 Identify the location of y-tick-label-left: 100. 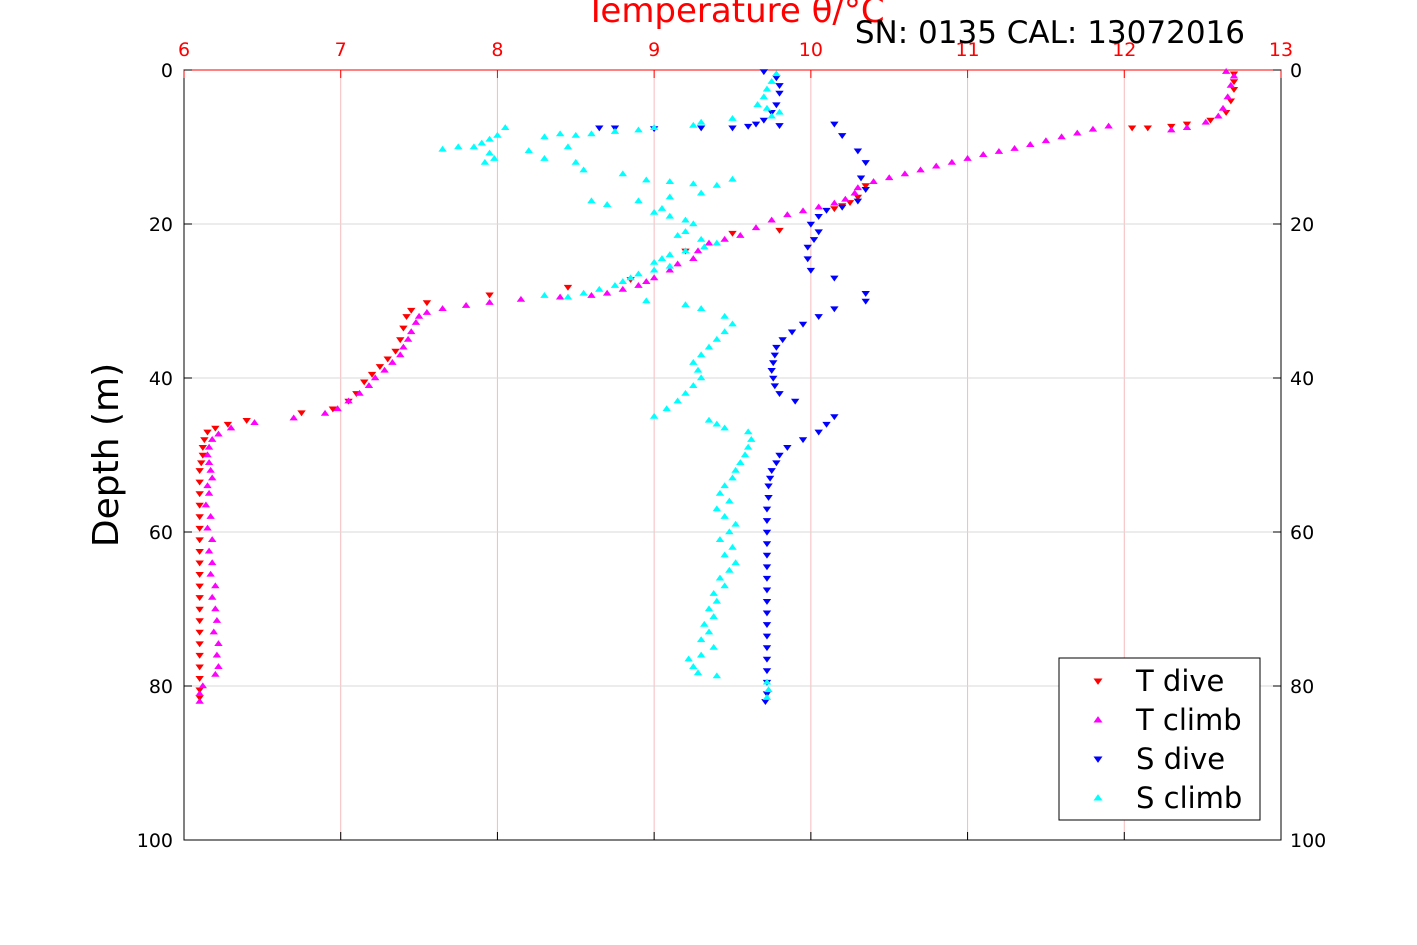
(155, 841).